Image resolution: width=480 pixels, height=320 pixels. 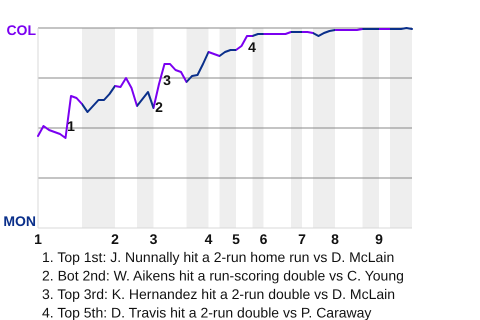 What do you see at coordinates (71, 126) in the screenshot?
I see `annotation: 1` at bounding box center [71, 126].